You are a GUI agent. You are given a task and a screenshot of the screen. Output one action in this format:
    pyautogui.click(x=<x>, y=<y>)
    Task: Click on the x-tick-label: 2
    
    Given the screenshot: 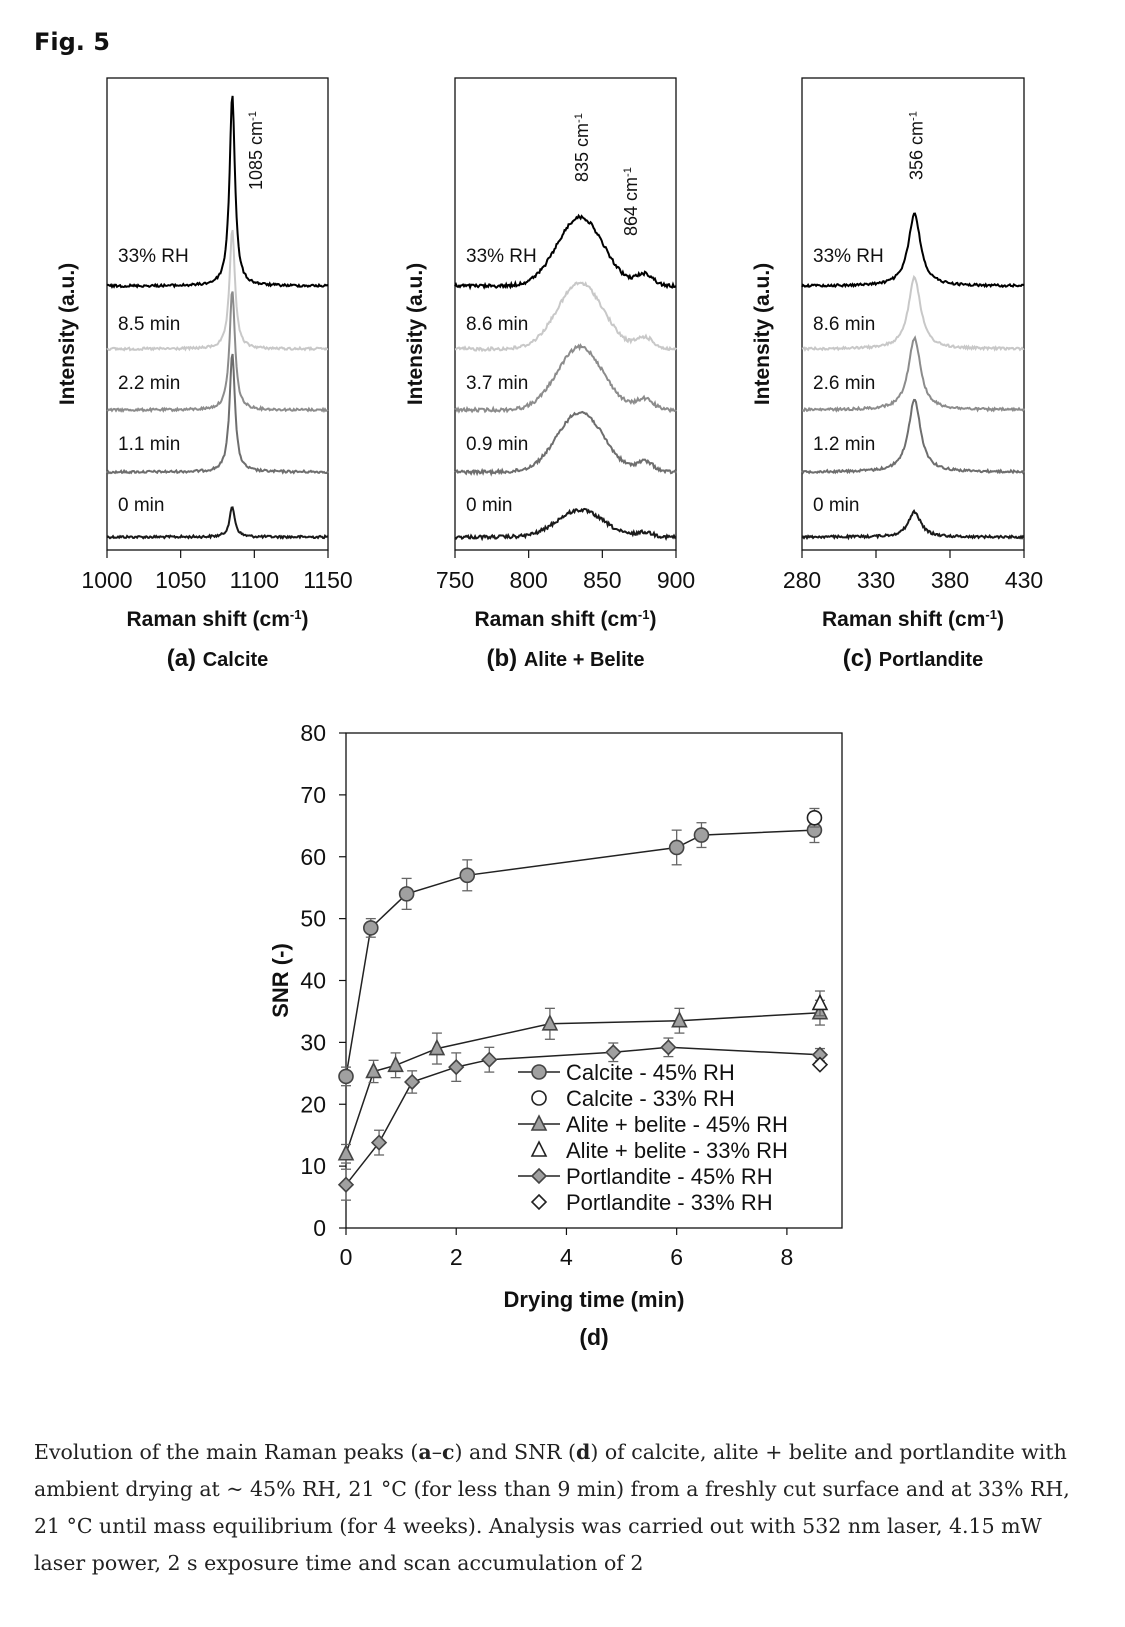 What is the action you would take?
    pyautogui.click(x=456, y=1257)
    